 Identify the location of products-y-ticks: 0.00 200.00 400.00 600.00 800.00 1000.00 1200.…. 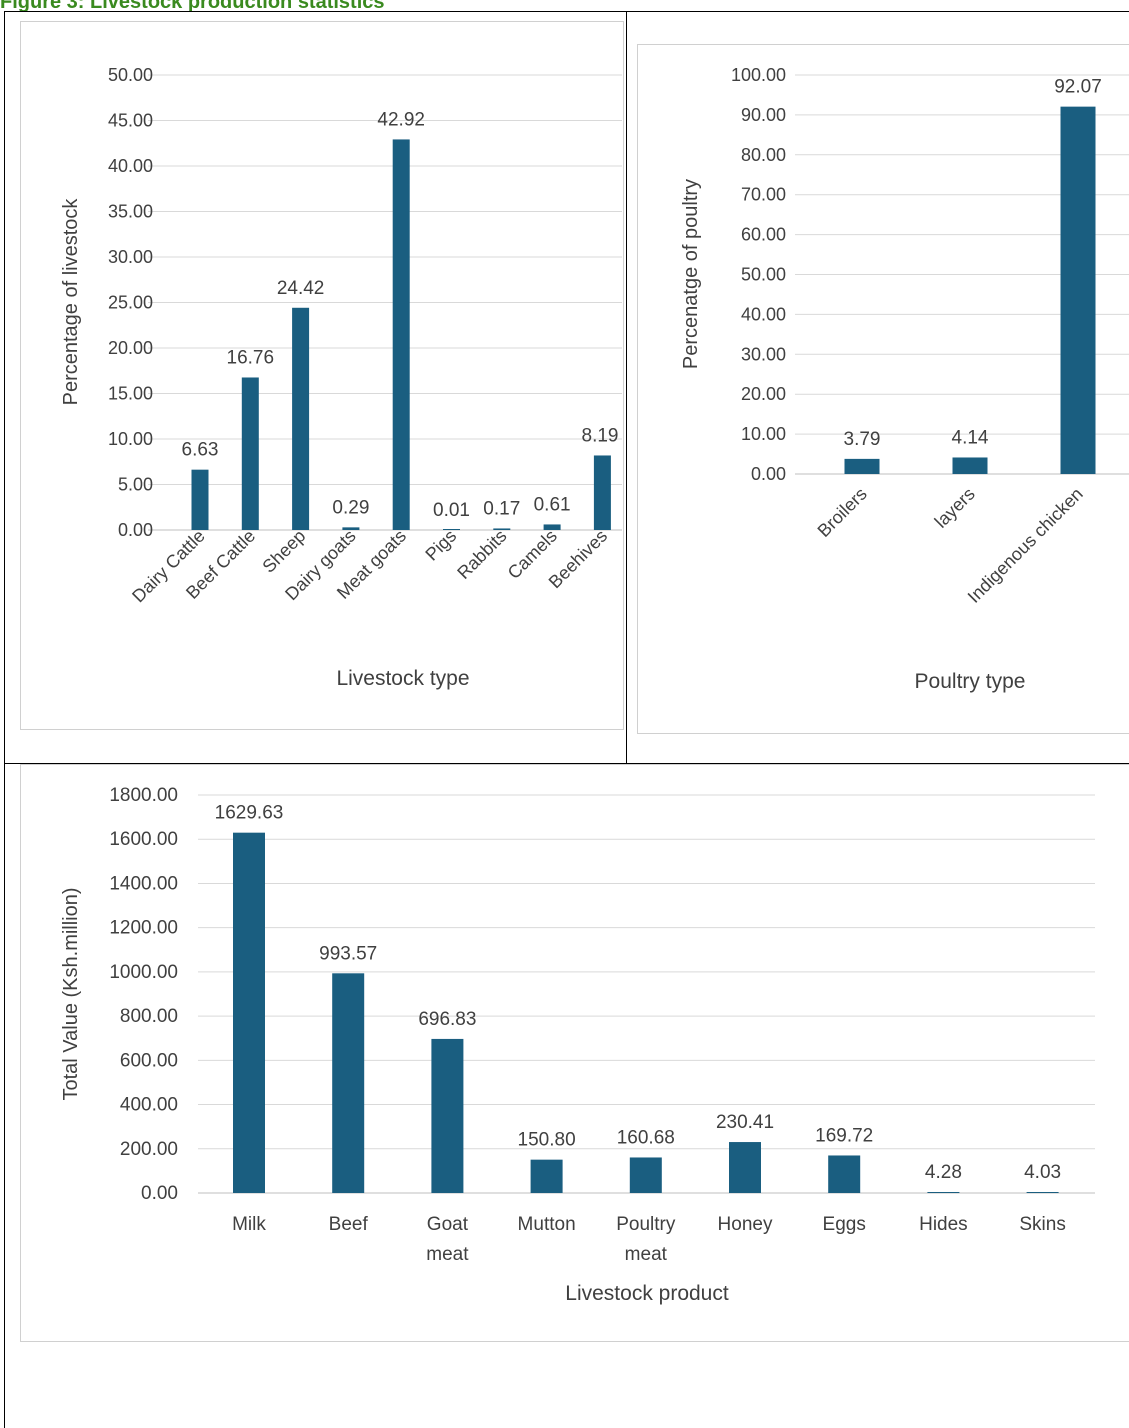
(143, 994).